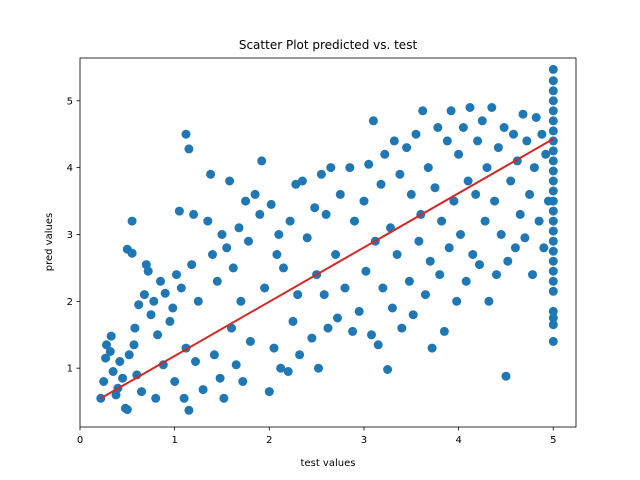  I want to click on x-axis-label: test values, so click(328, 463).